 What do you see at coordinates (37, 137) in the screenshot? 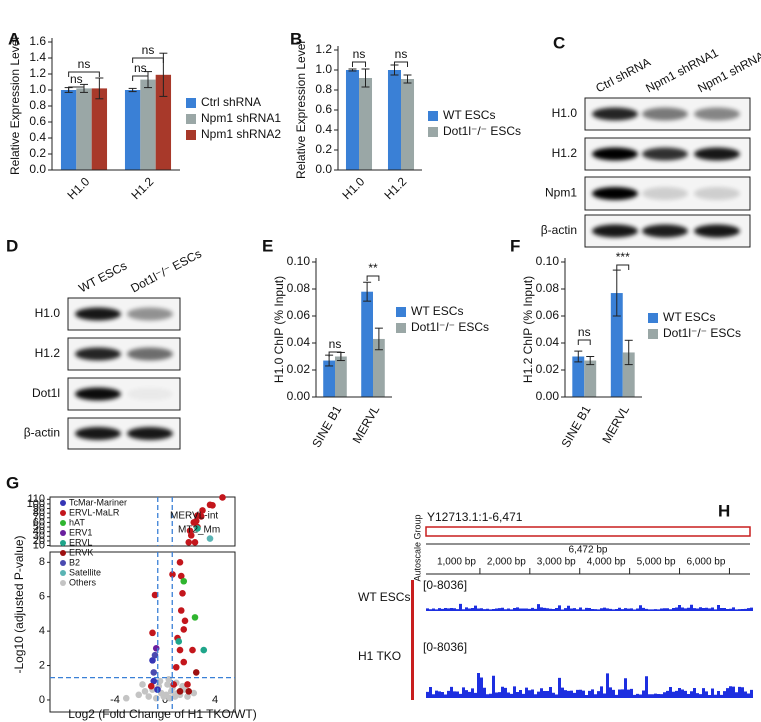
I see `y-tick-label: 0.4` at bounding box center [37, 137].